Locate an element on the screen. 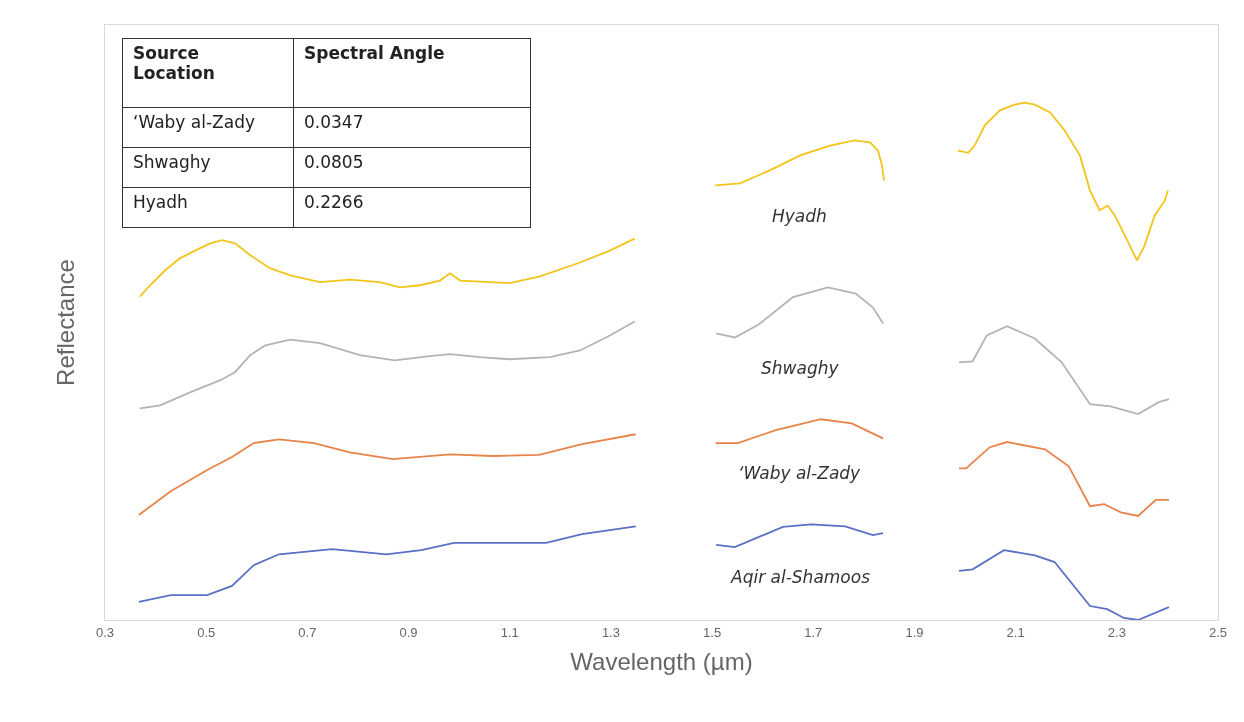 This screenshot has height=722, width=1244. annotation: Shwaghy is located at coordinates (208, 167).